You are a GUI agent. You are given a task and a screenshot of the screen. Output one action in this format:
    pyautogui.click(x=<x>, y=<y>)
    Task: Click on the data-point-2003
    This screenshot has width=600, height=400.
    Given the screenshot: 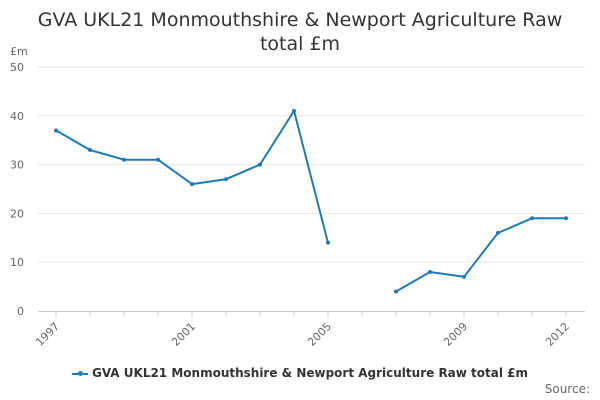 What is the action you would take?
    pyautogui.click(x=260, y=164)
    